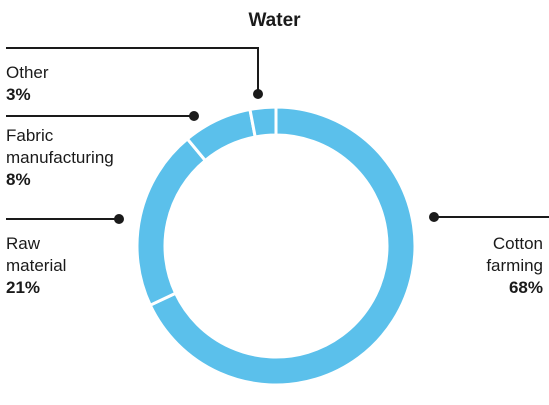 The image size is (549, 405). Describe the element at coordinates (23, 287) in the screenshot. I see `label-raw-value: 21%` at that location.